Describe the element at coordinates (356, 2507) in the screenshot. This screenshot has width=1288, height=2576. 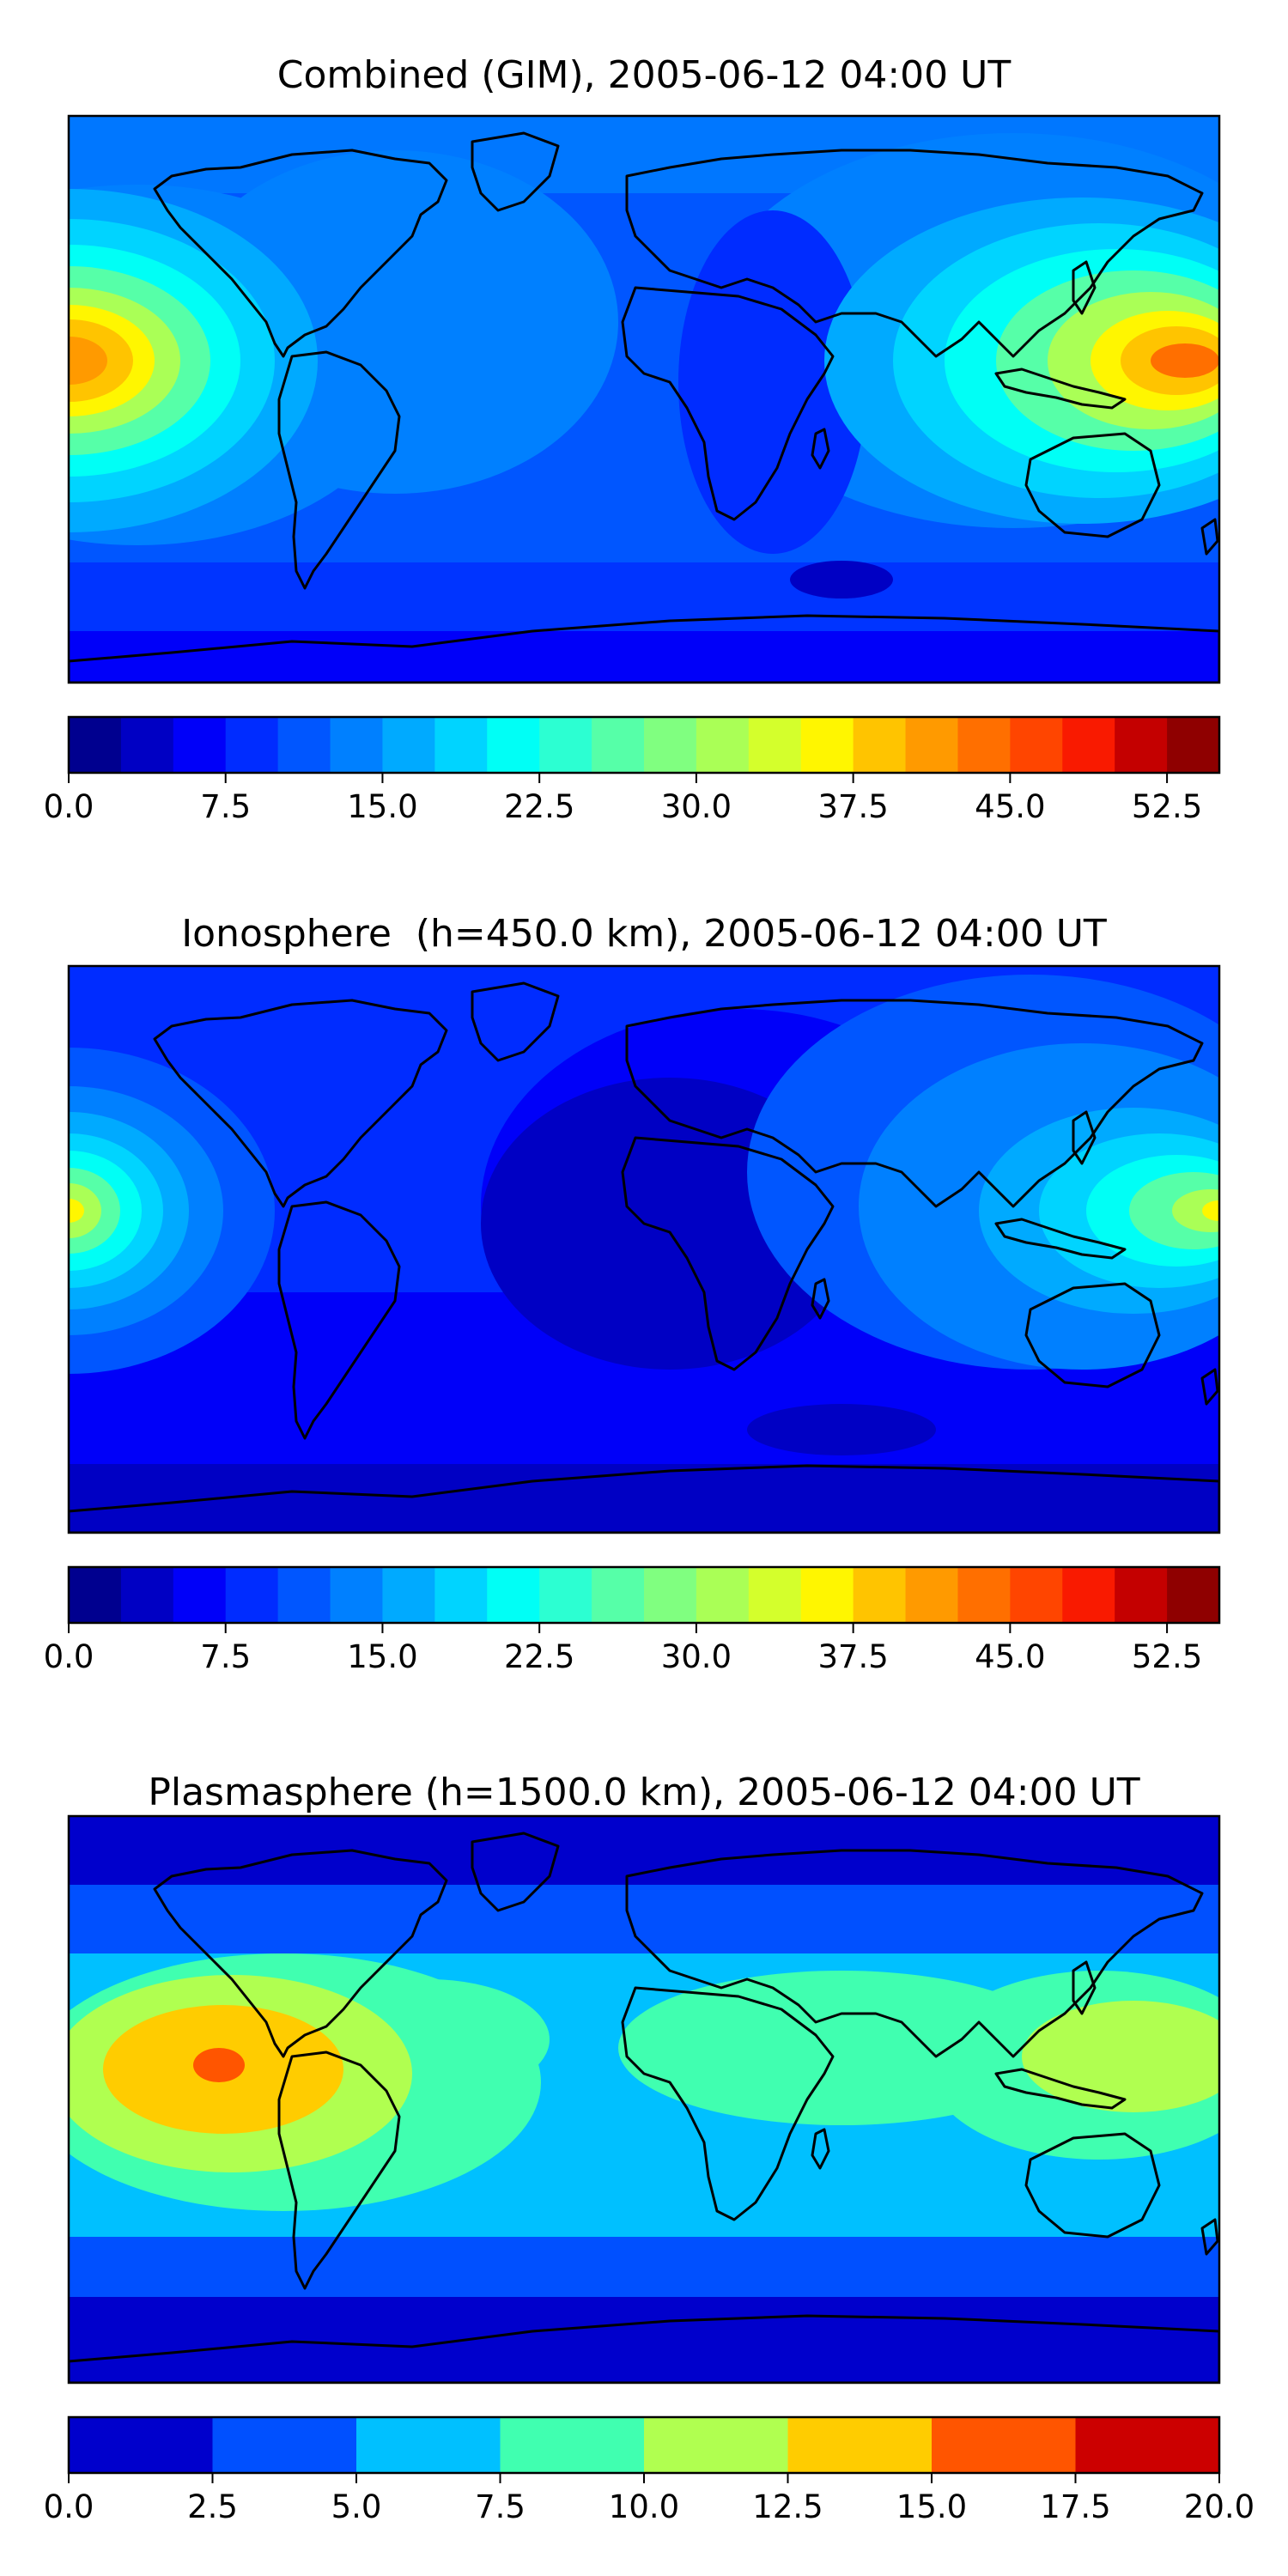
I see `colorbar-tick-label: 5.0` at that location.